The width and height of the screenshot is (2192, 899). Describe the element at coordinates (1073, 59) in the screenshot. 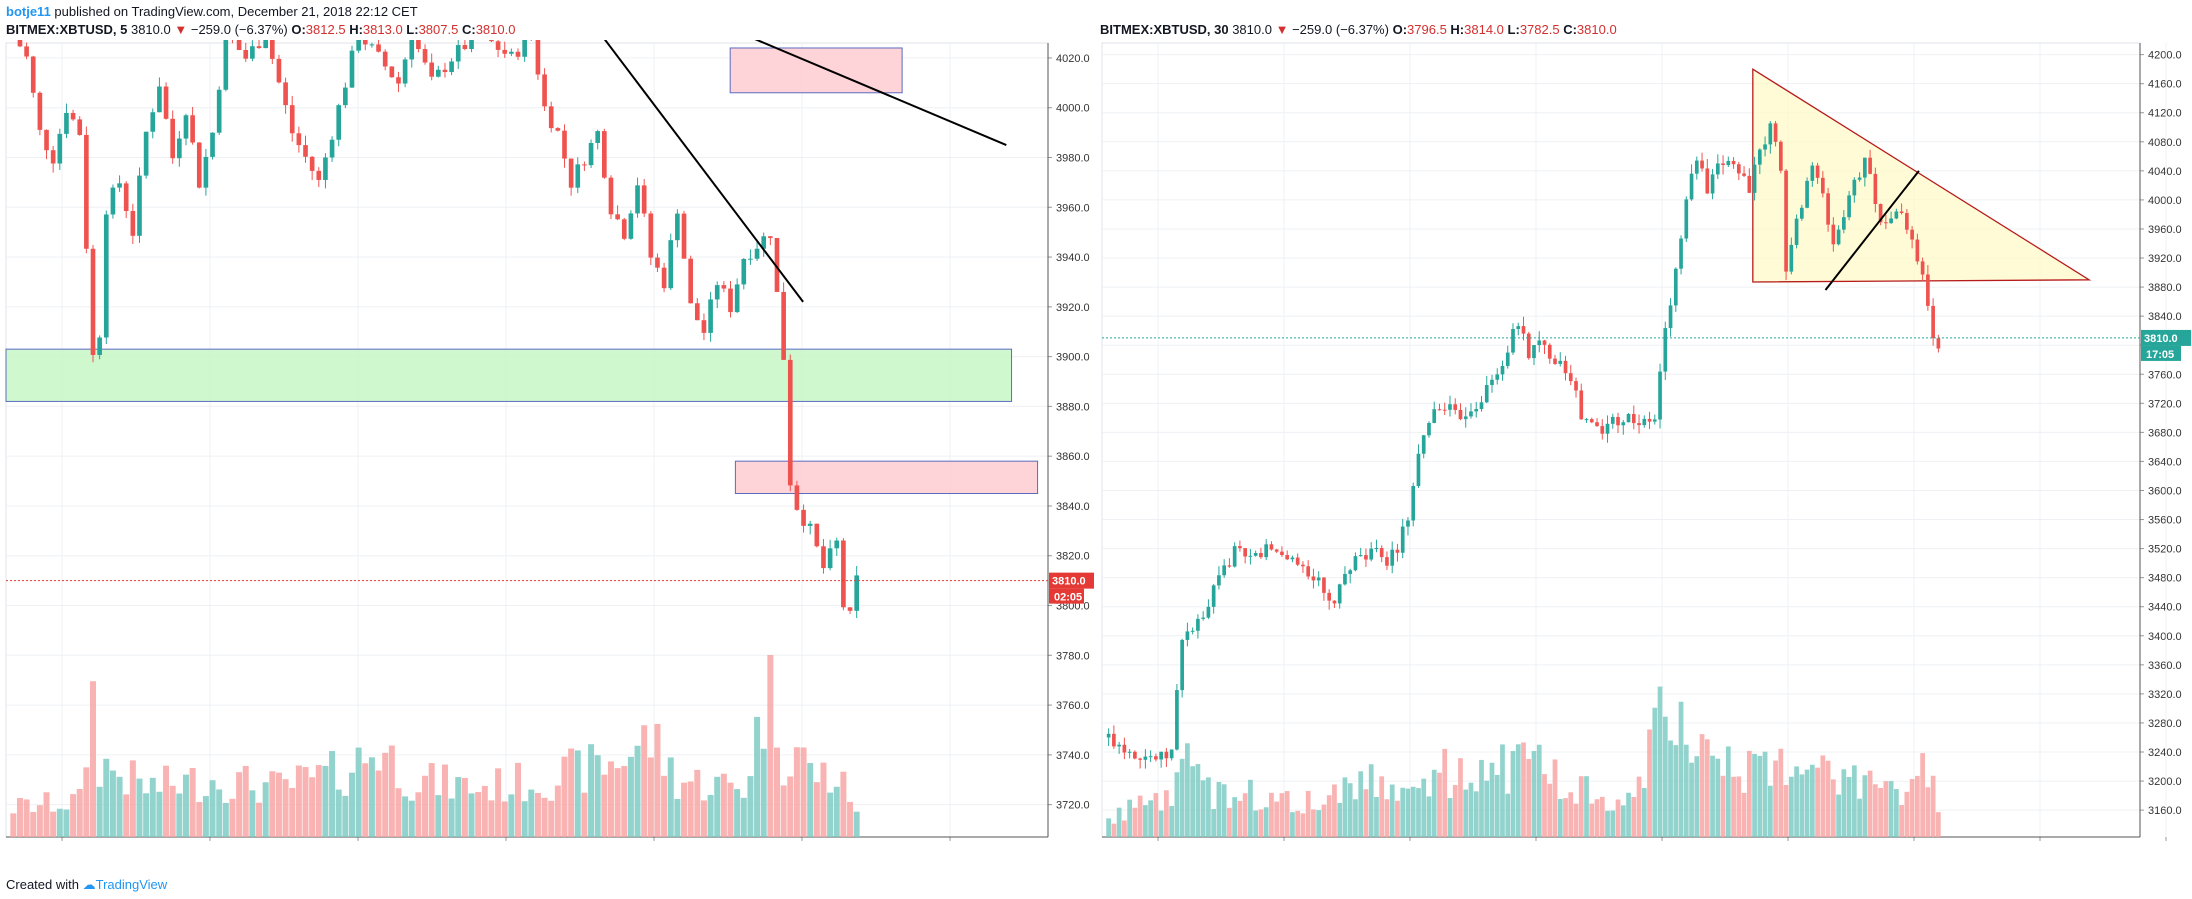

I see `y-tick-label: 4020.0` at that location.